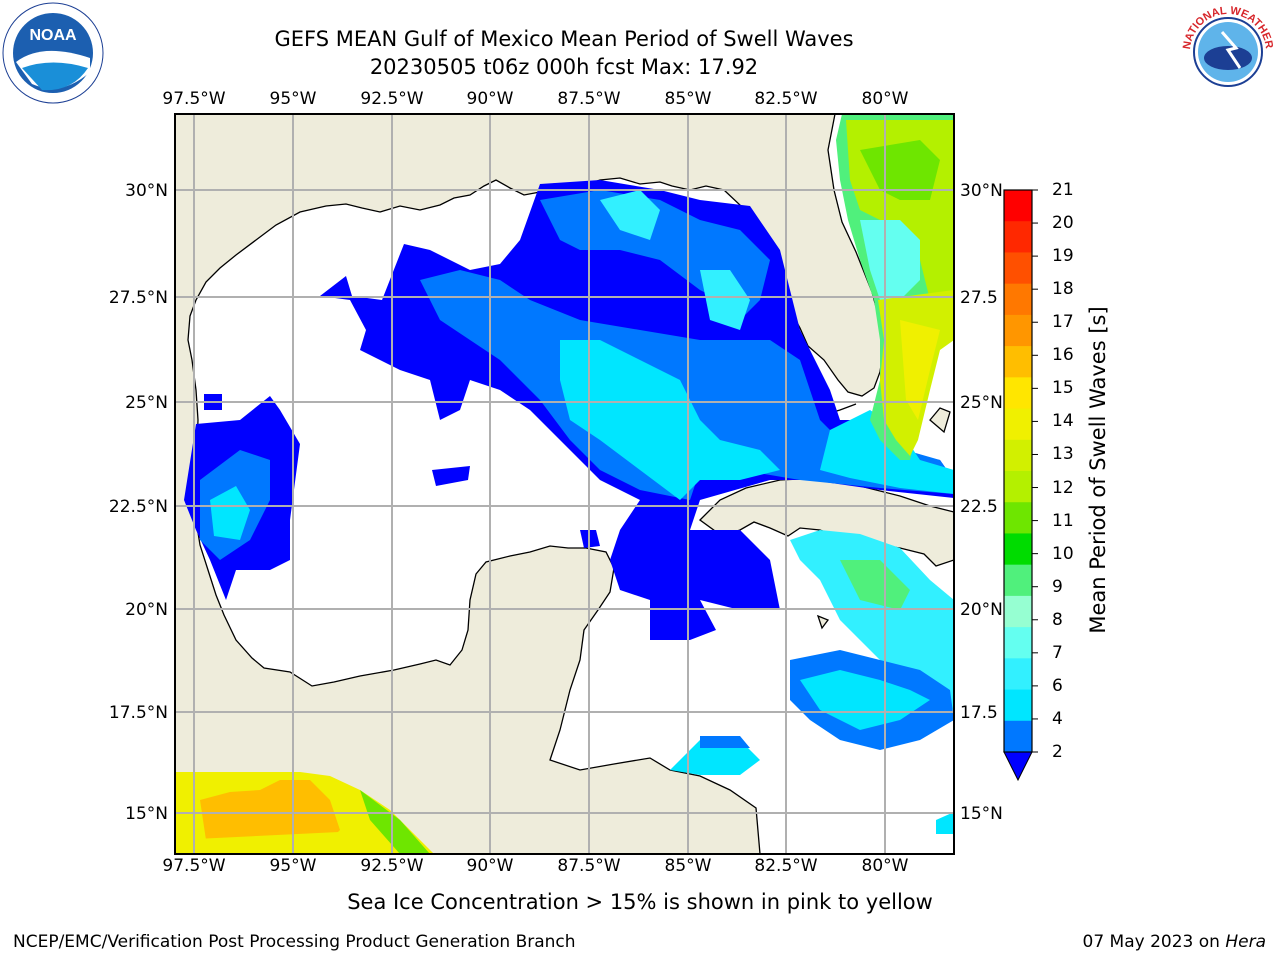 This screenshot has width=1280, height=960. Describe the element at coordinates (1057, 718) in the screenshot. I see `colorbar-tick-label: 4` at that location.